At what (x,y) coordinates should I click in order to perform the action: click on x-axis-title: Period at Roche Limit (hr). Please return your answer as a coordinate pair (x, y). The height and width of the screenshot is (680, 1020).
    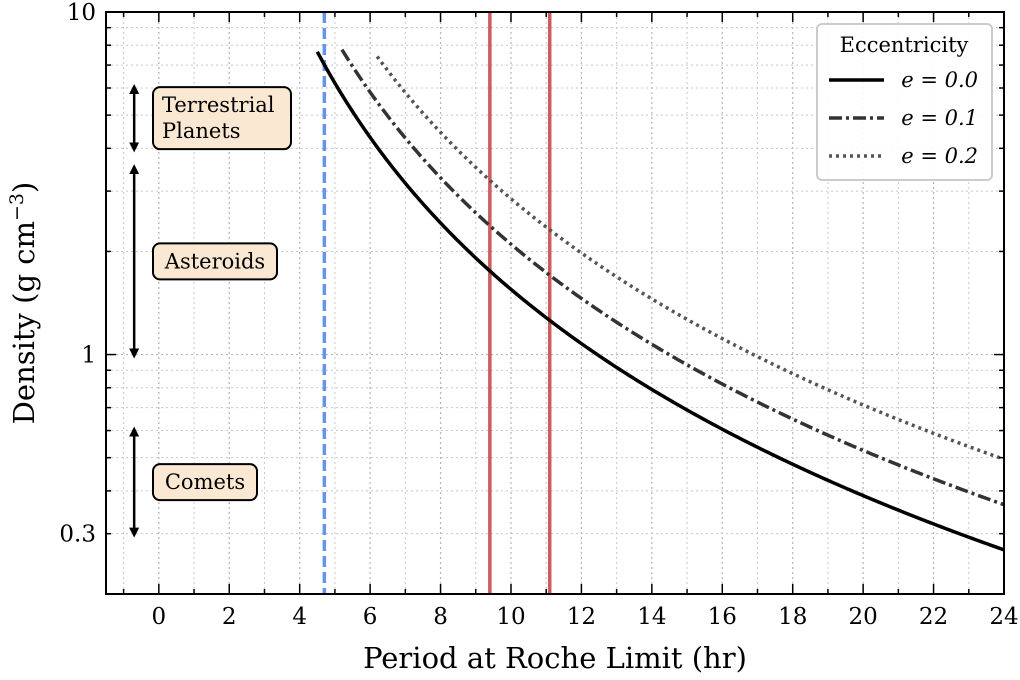
    Looking at the image, I should click on (555, 658).